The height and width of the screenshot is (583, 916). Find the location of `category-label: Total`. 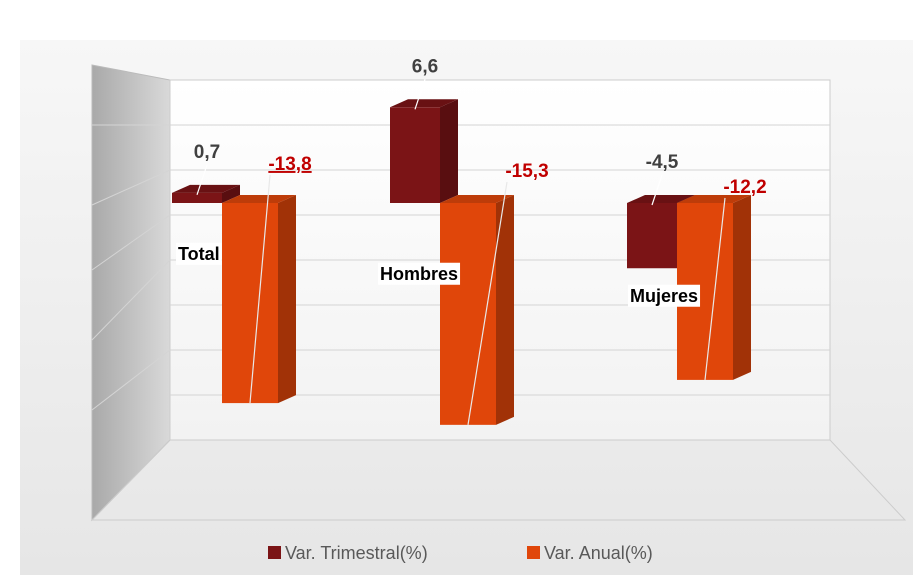

category-label: Total is located at coordinates (199, 254).